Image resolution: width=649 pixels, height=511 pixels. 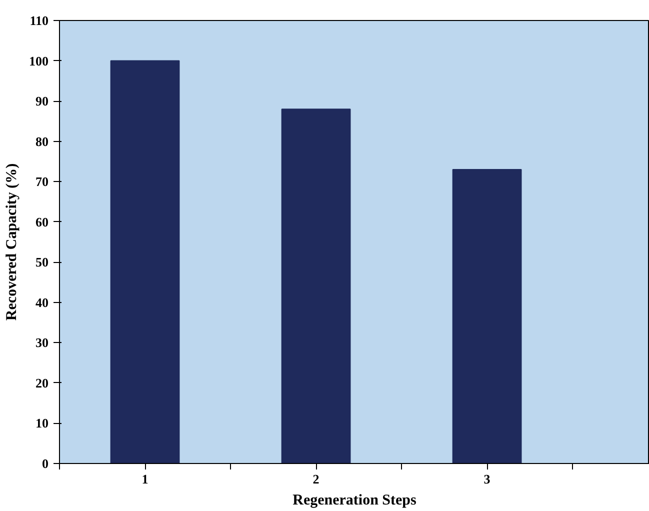 I want to click on y-tick-label: 40, so click(x=42, y=302).